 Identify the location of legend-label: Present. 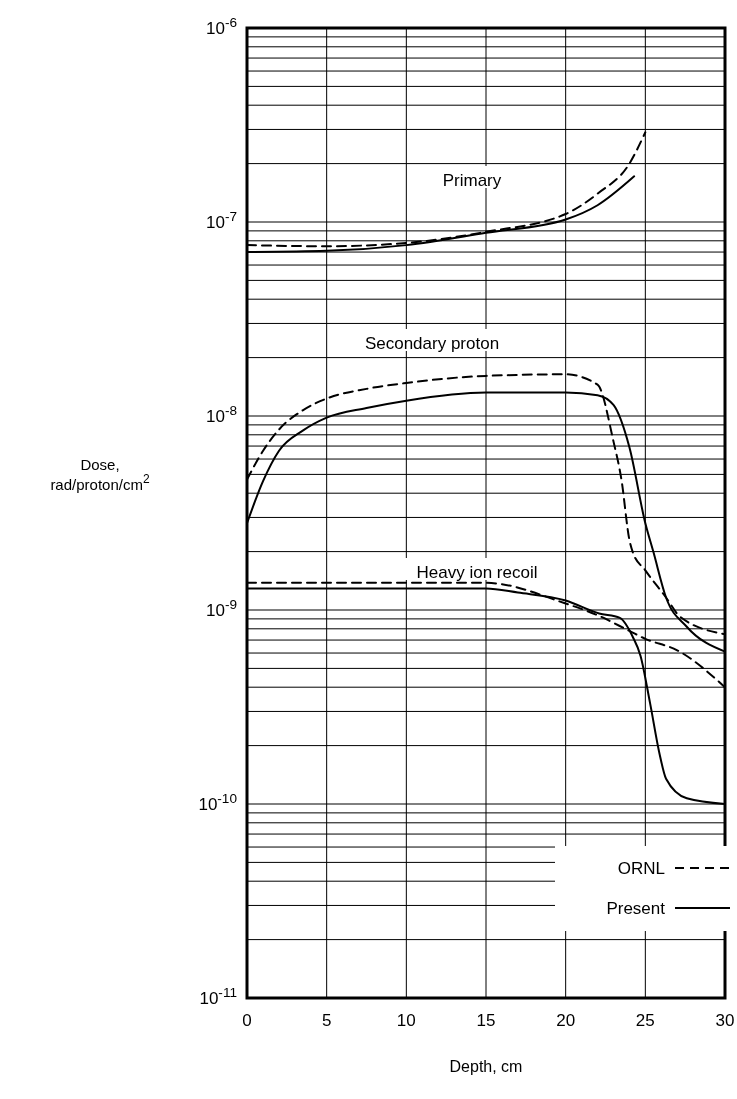
(636, 908).